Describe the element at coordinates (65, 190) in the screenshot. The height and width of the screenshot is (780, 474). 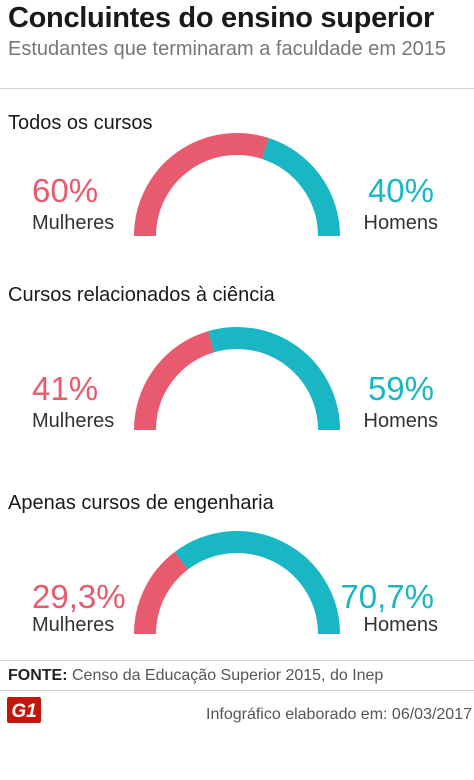
I see `women-percent: 60%` at that location.